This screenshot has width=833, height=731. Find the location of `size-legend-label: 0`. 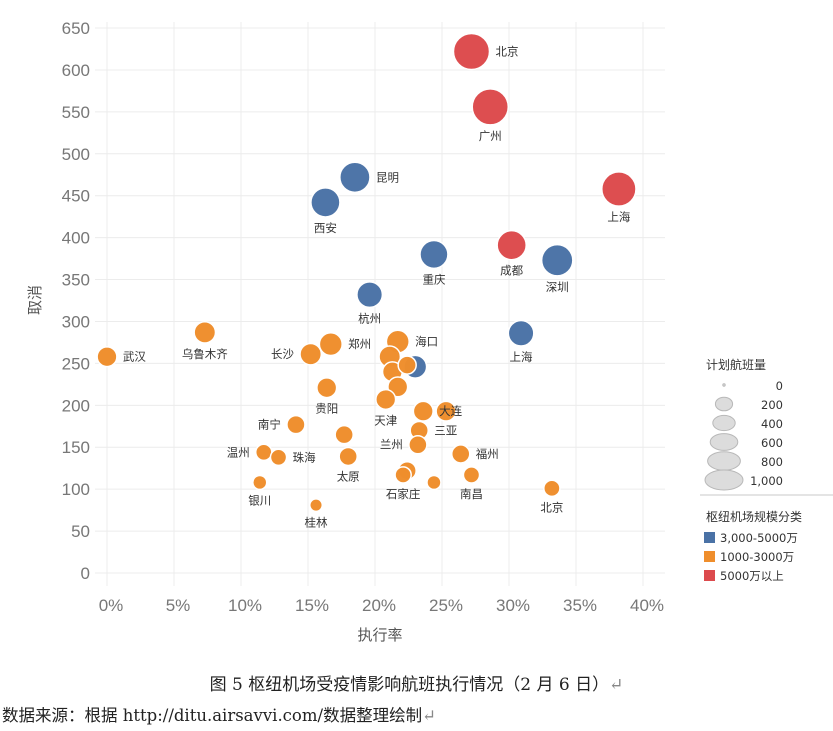

size-legend-label: 0 is located at coordinates (779, 386).